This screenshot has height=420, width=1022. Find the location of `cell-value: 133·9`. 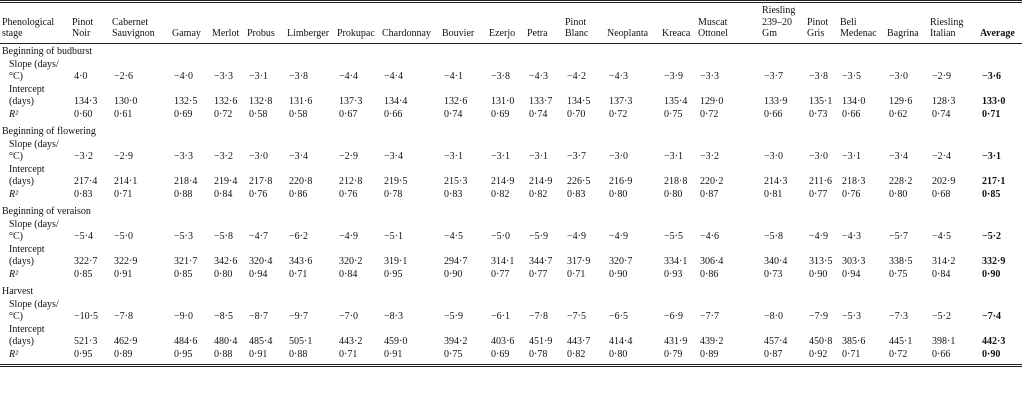

cell-value: 133·9 is located at coordinates (776, 101).